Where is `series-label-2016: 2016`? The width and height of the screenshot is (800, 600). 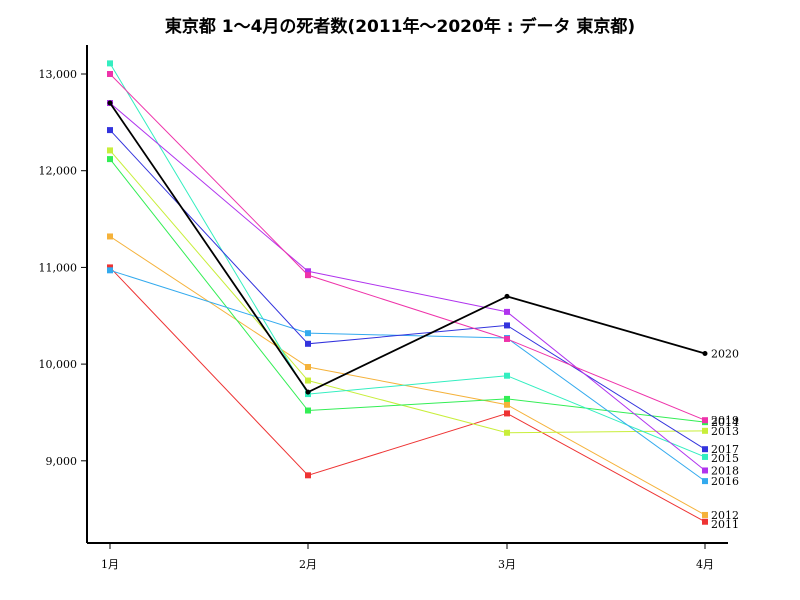
series-label-2016: 2016 is located at coordinates (725, 481).